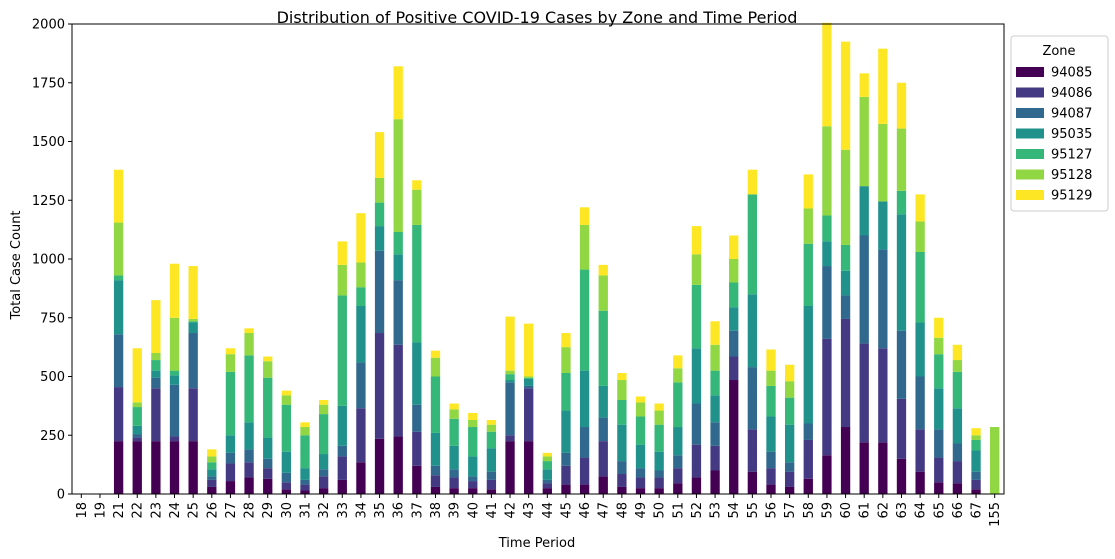  What do you see at coordinates (1058, 51) in the screenshot?
I see `legend-title: Zone` at bounding box center [1058, 51].